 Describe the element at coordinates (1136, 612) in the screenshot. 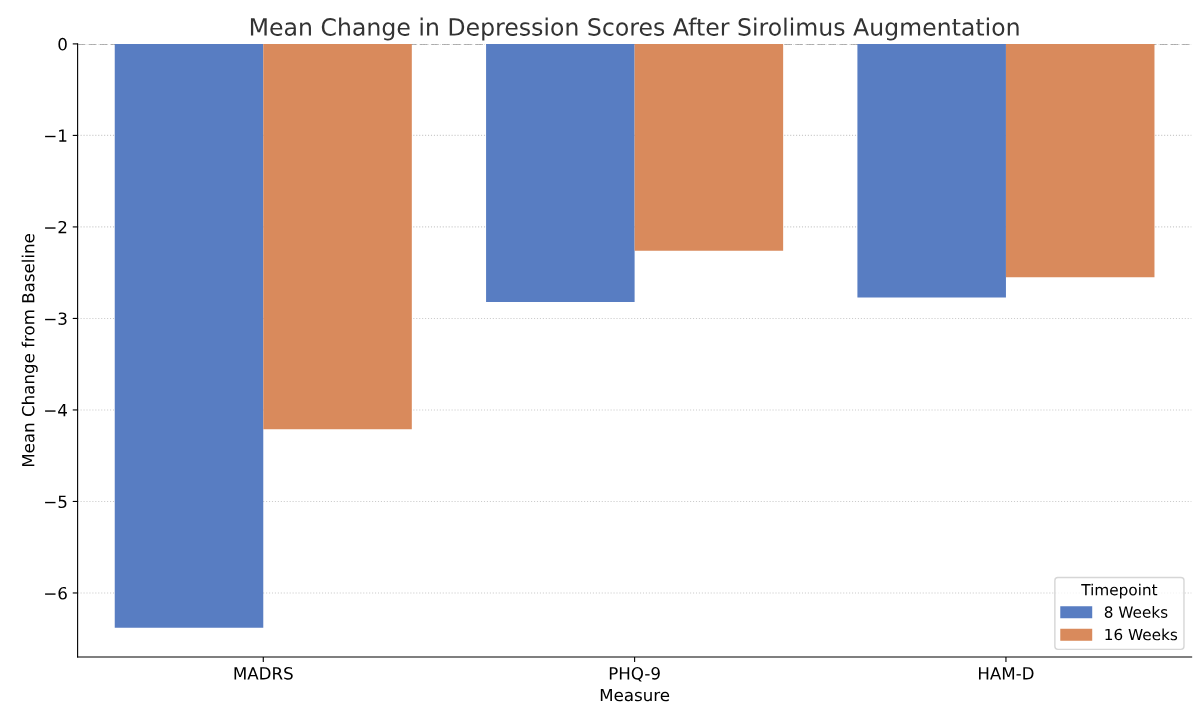

I see `legend-label: 8 Weeks` at that location.